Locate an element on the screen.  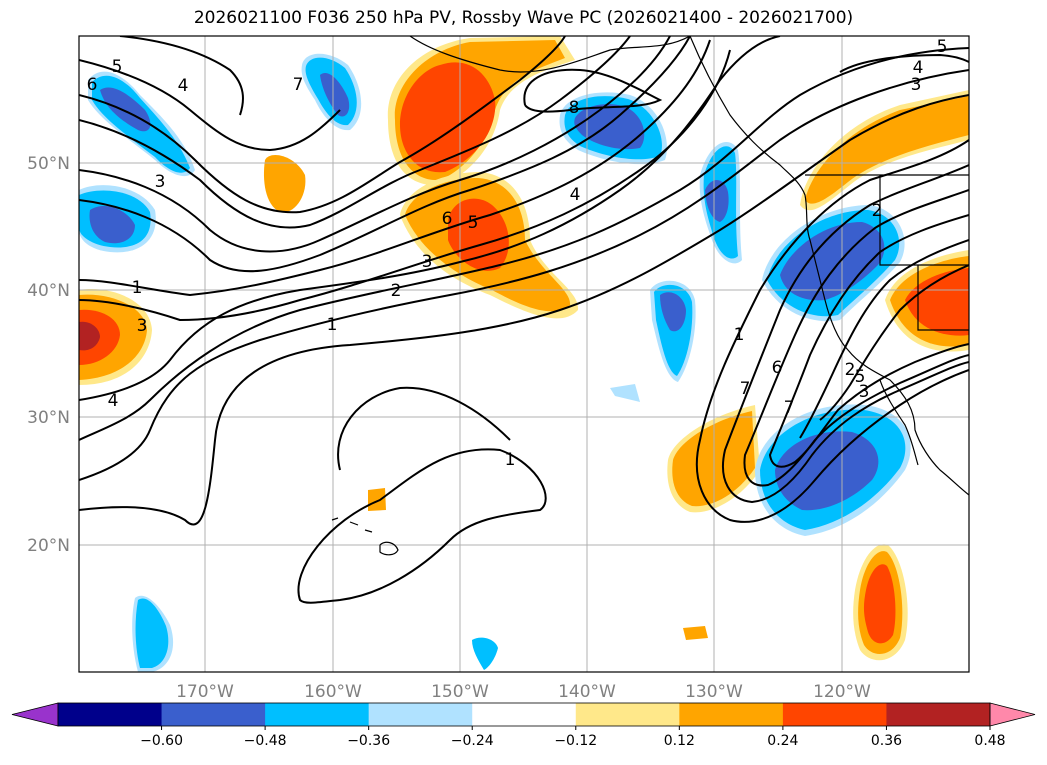
colorbar-extend-max is located at coordinates (1012, 714).